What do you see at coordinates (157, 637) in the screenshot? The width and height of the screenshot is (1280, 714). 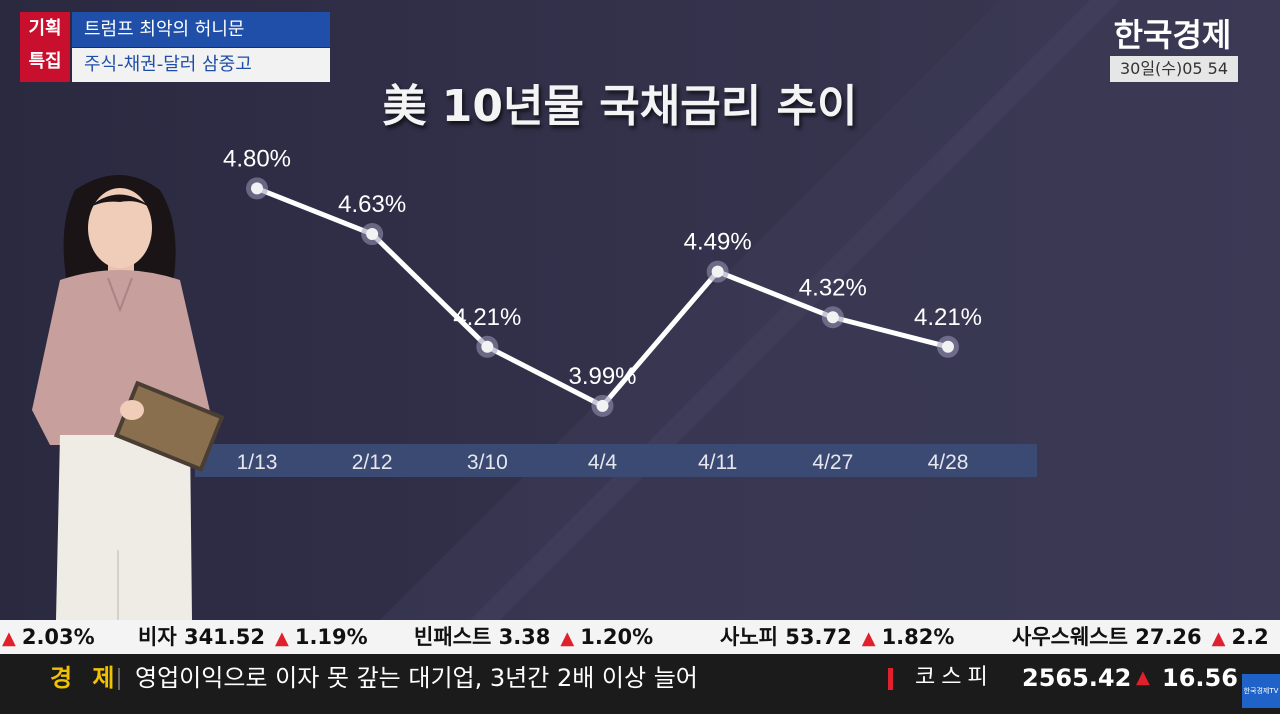 I see `ticker-name: 비자` at bounding box center [157, 637].